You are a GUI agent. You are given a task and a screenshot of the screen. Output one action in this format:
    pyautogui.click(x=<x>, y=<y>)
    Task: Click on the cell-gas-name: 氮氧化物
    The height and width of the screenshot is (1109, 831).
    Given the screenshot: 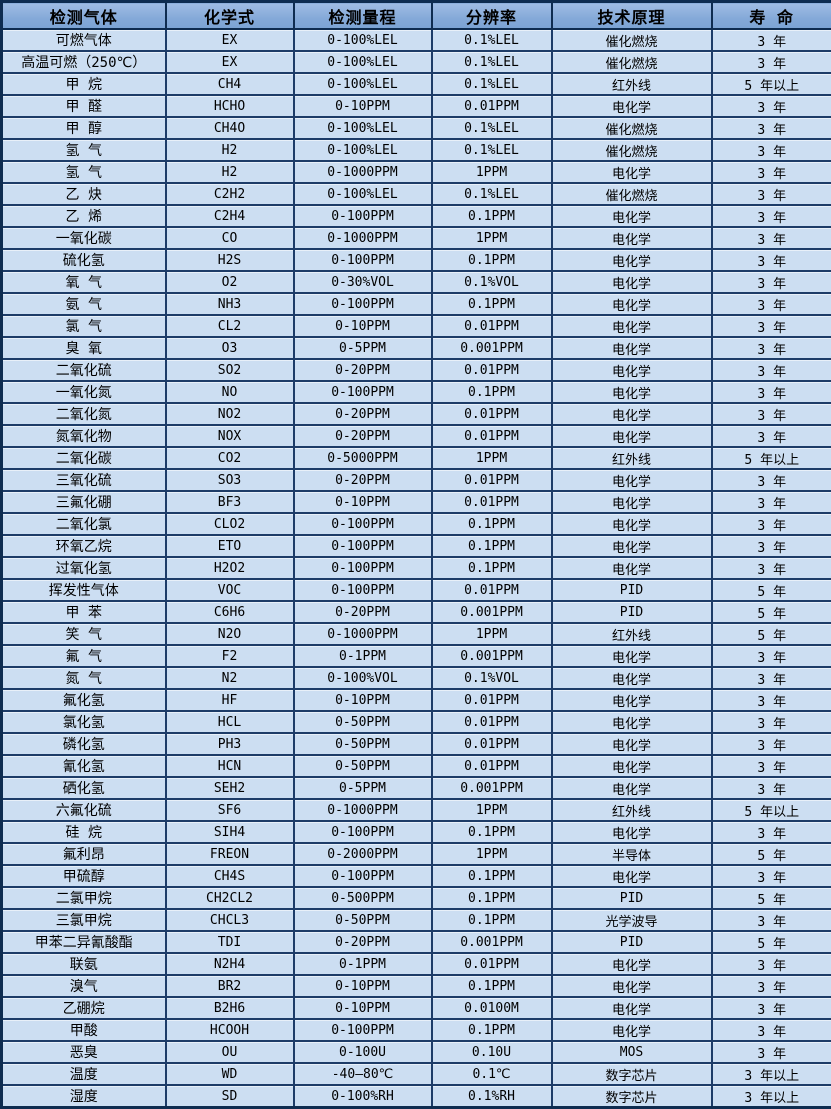 What is the action you would take?
    pyautogui.click(x=84, y=436)
    